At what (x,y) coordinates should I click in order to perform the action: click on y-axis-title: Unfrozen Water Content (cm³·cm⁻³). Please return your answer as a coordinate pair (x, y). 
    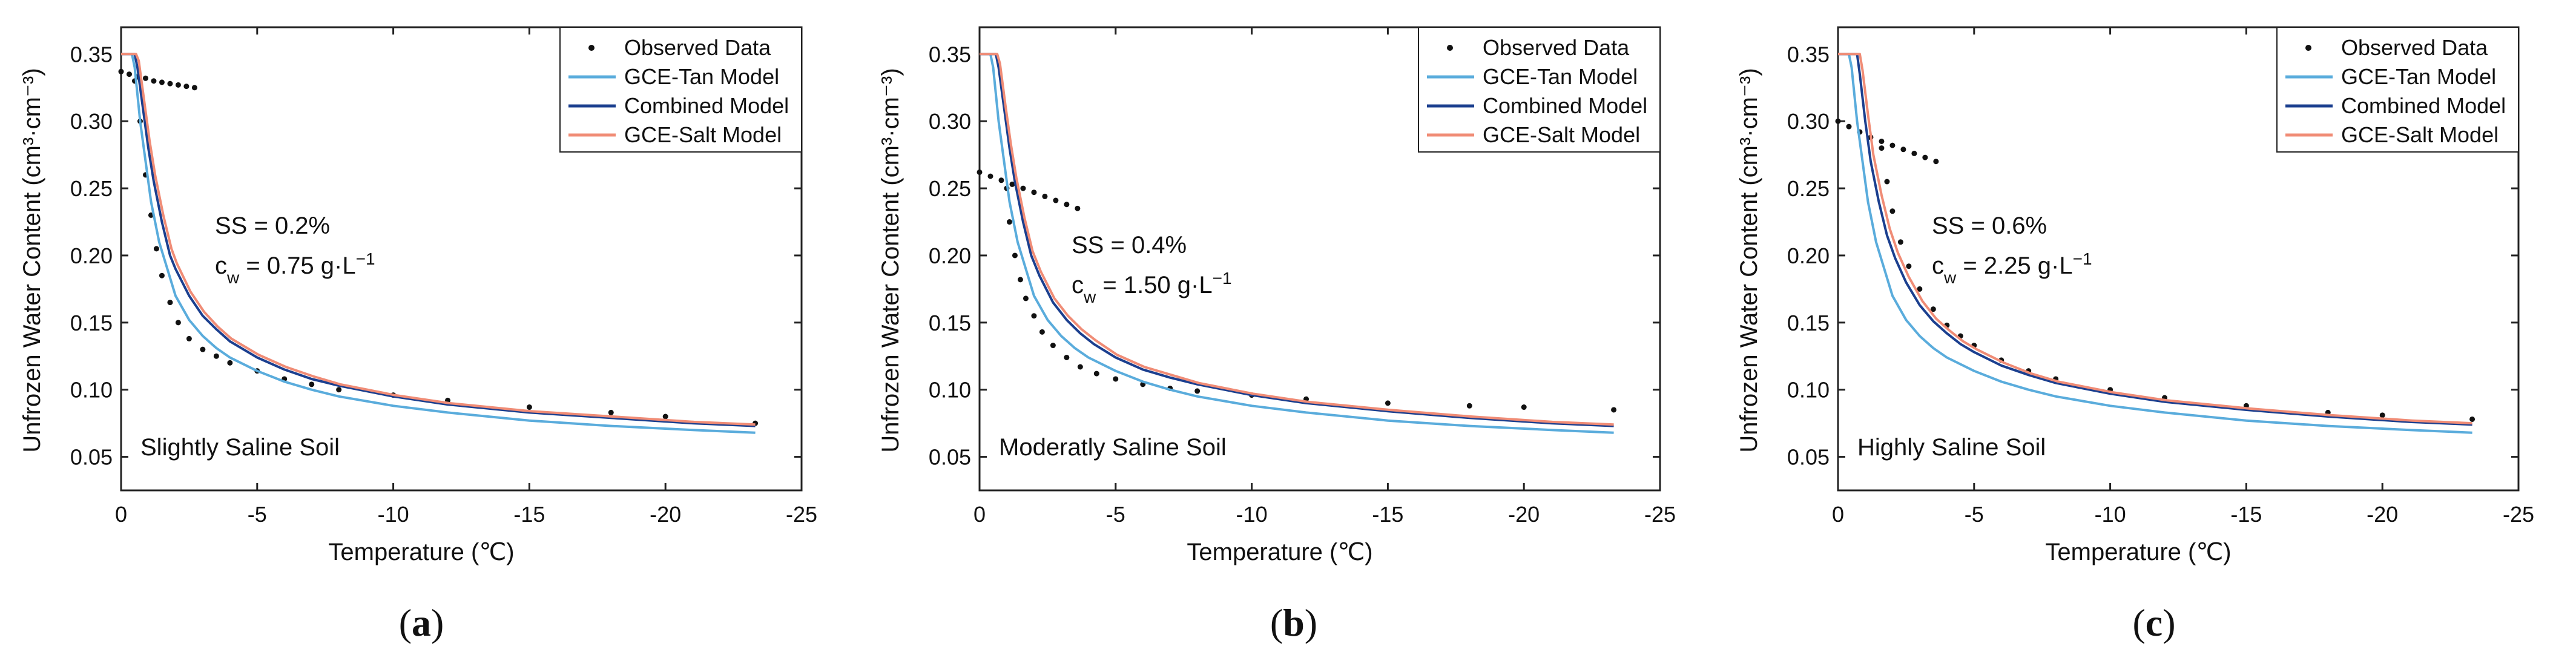
    Looking at the image, I should click on (1749, 260).